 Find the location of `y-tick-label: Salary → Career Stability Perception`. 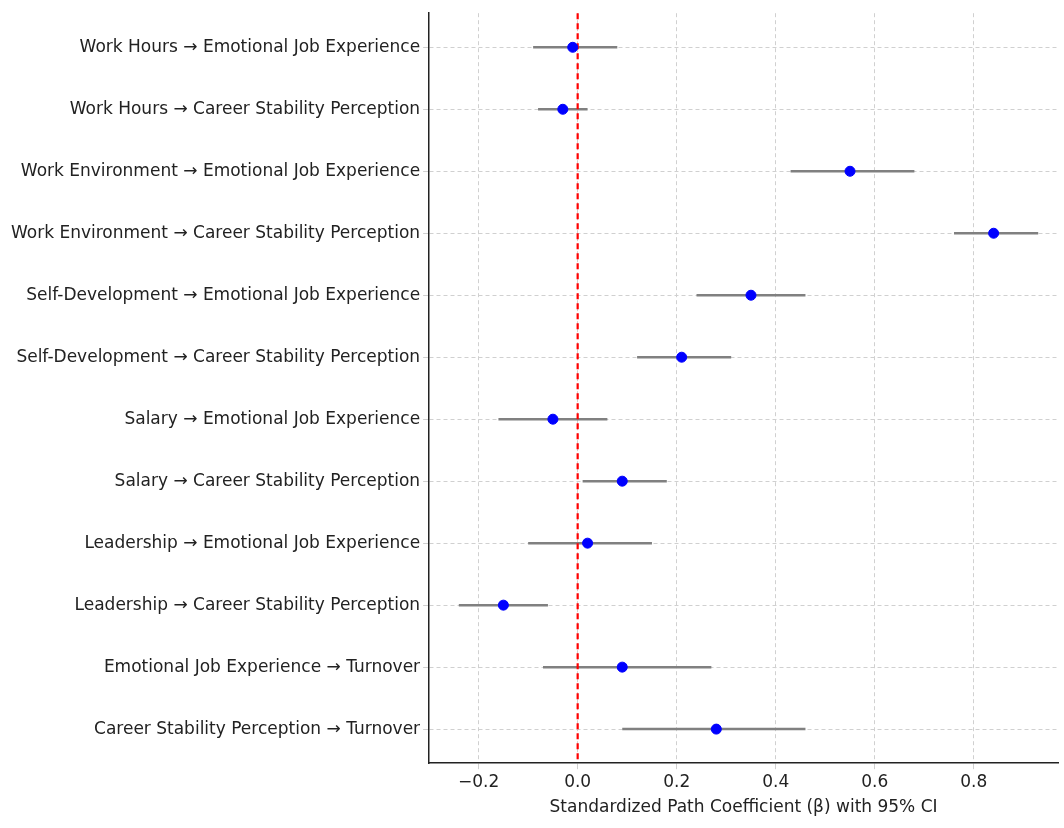

y-tick-label: Salary → Career Stability Perception is located at coordinates (267, 479).